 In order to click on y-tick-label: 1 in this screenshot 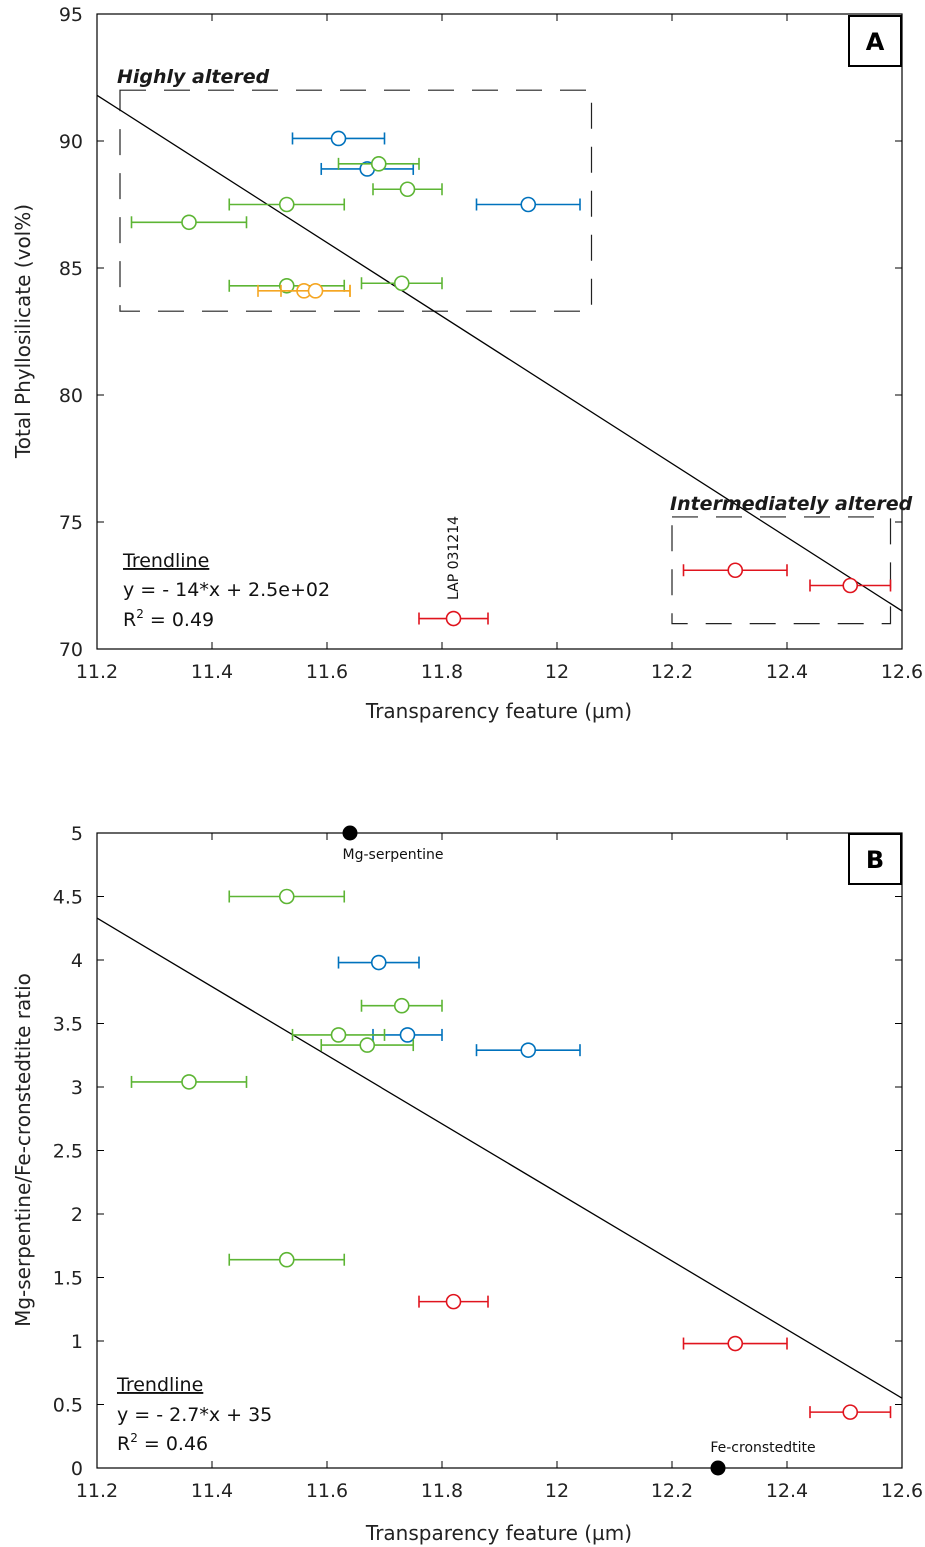, I will do `click(77, 1342)`.